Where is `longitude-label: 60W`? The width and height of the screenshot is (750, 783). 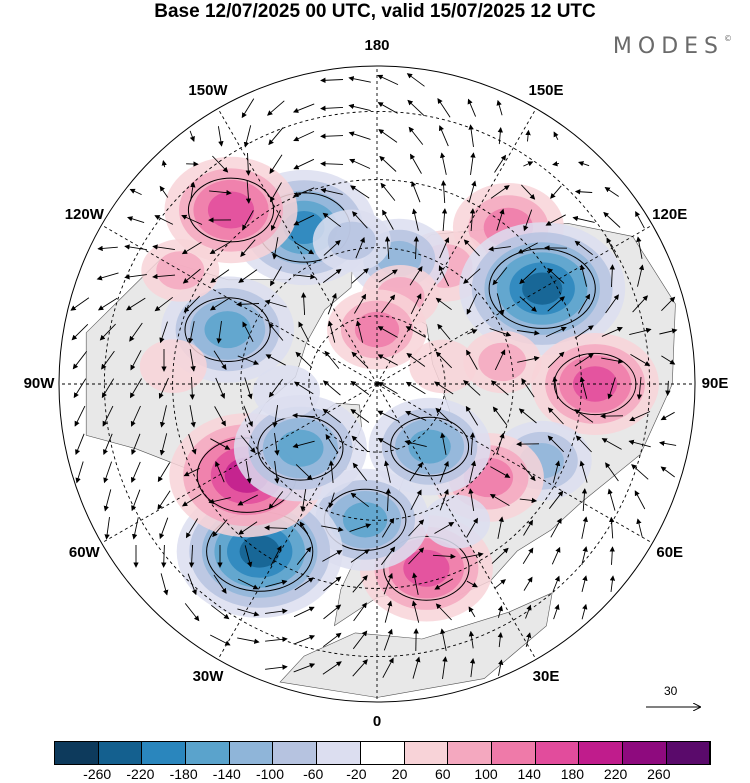
longitude-label: 60W is located at coordinates (84, 552).